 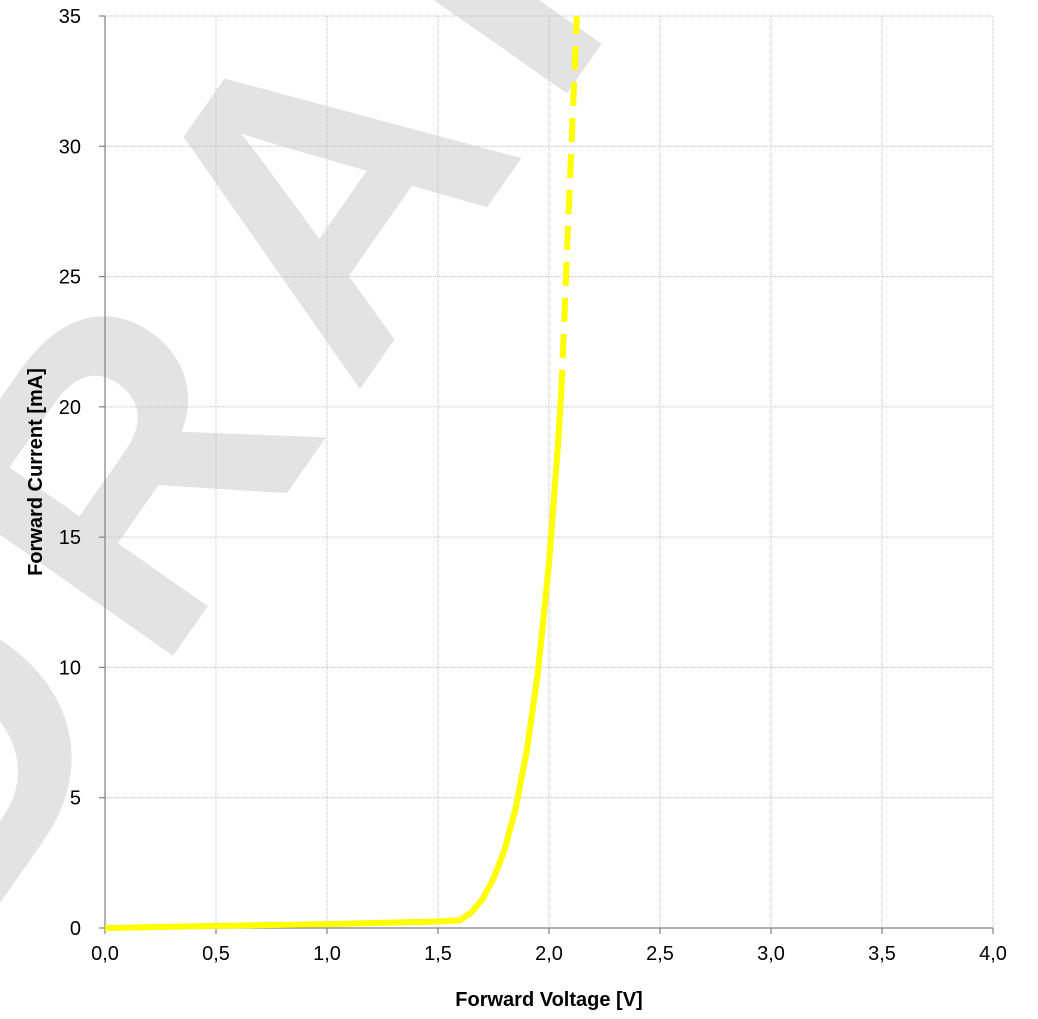 I want to click on x-tick-label-2: 1,0, so click(x=327, y=954).